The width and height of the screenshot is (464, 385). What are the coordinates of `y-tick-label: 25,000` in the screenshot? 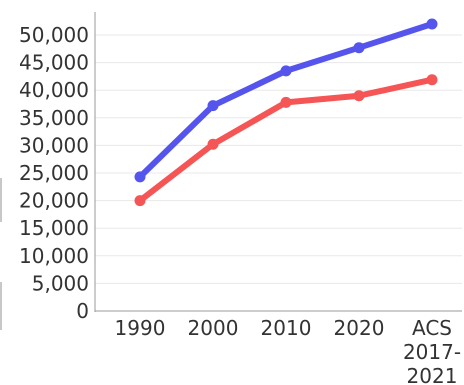 It's located at (54, 173).